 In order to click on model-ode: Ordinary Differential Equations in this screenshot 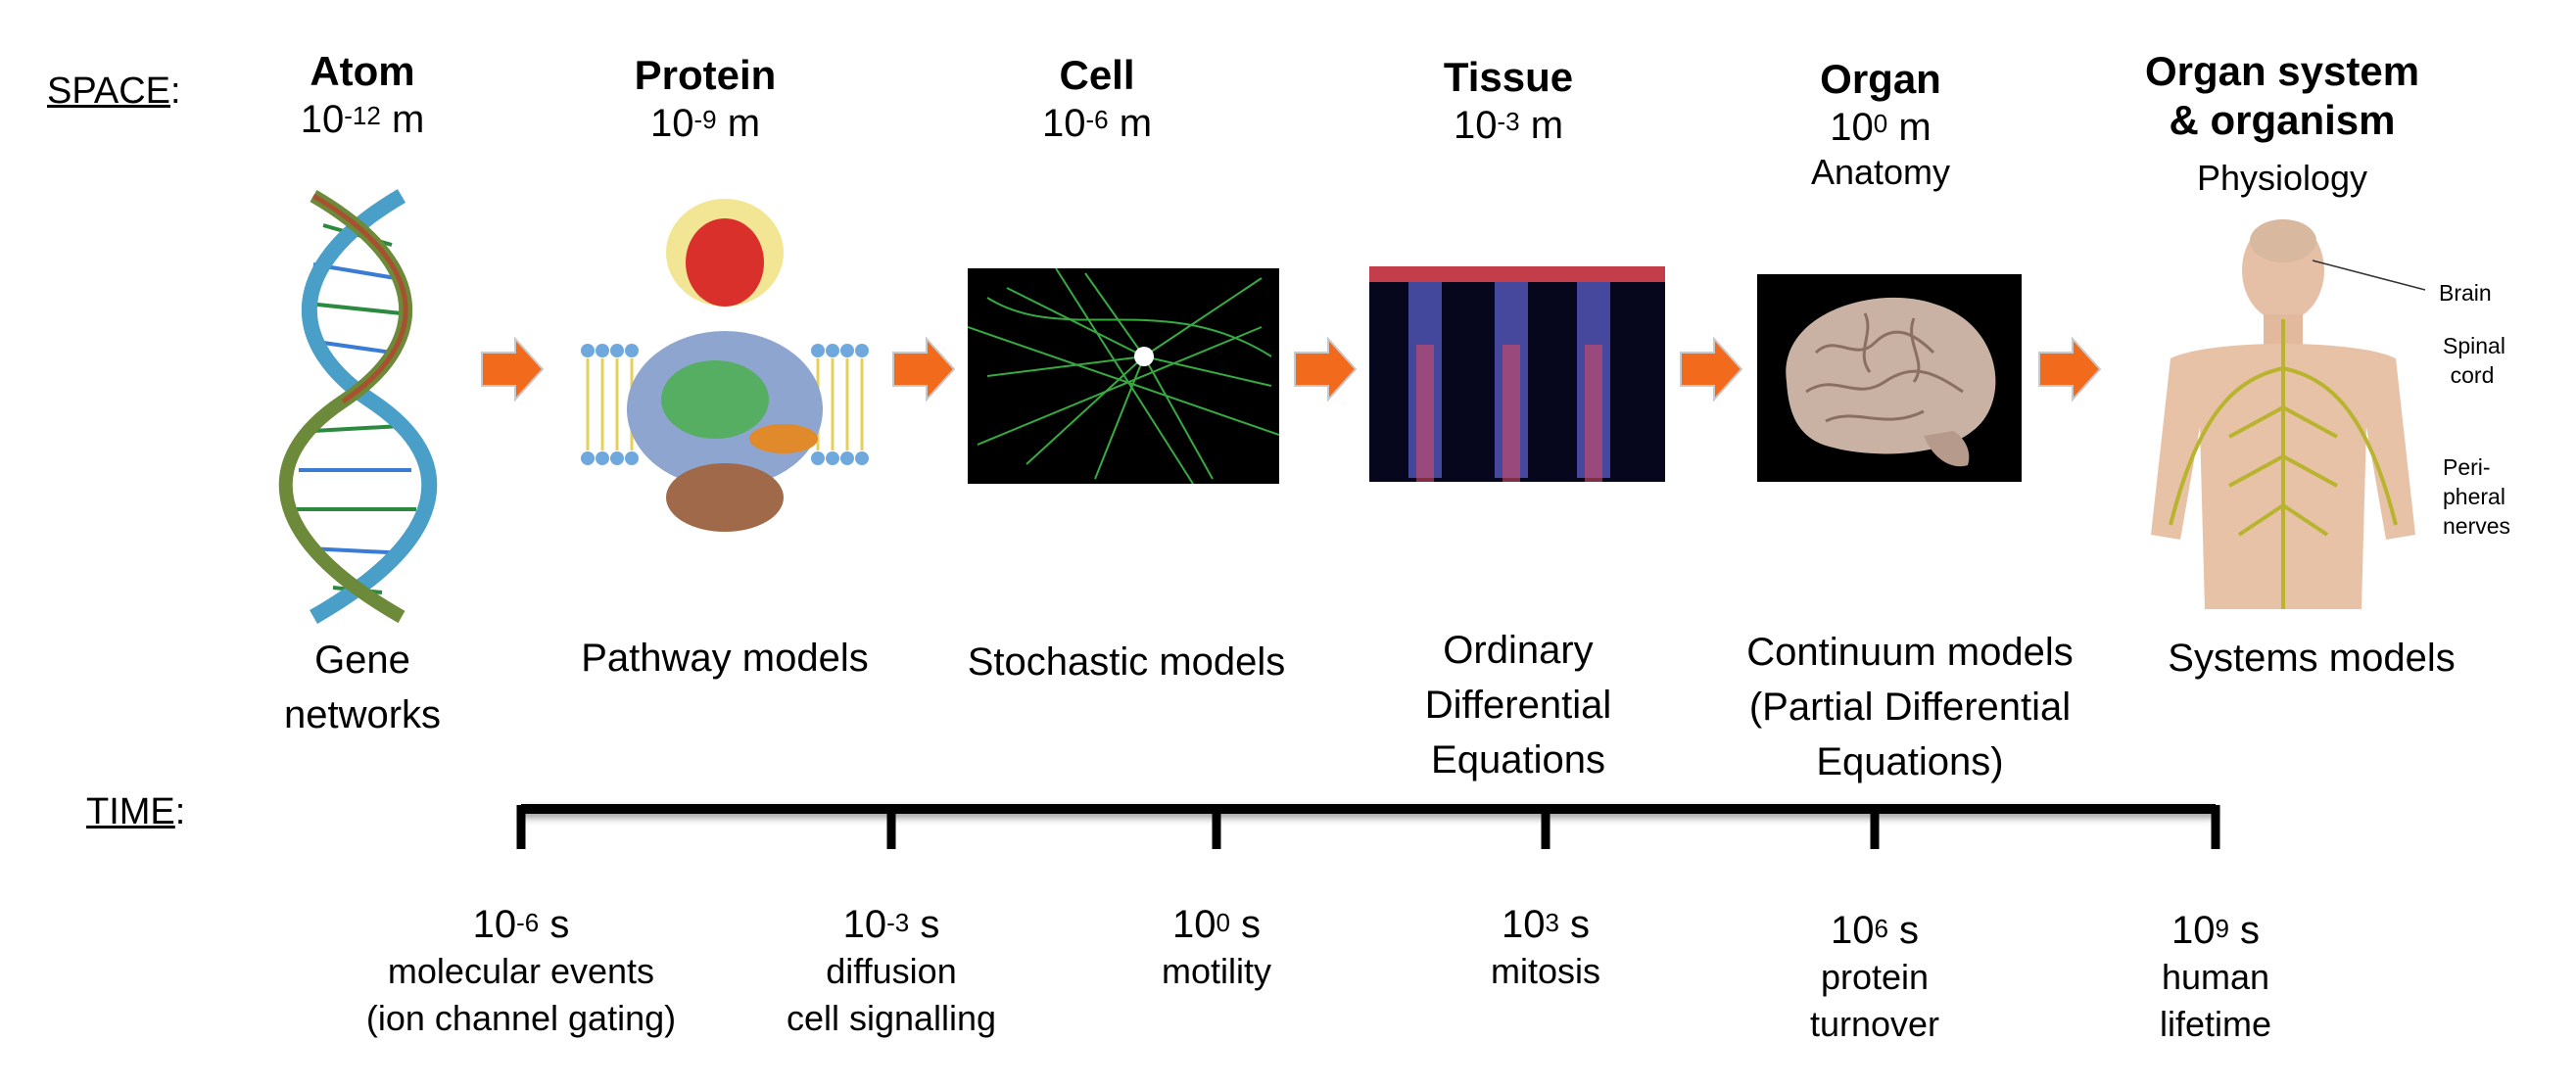, I will do `click(1518, 705)`.